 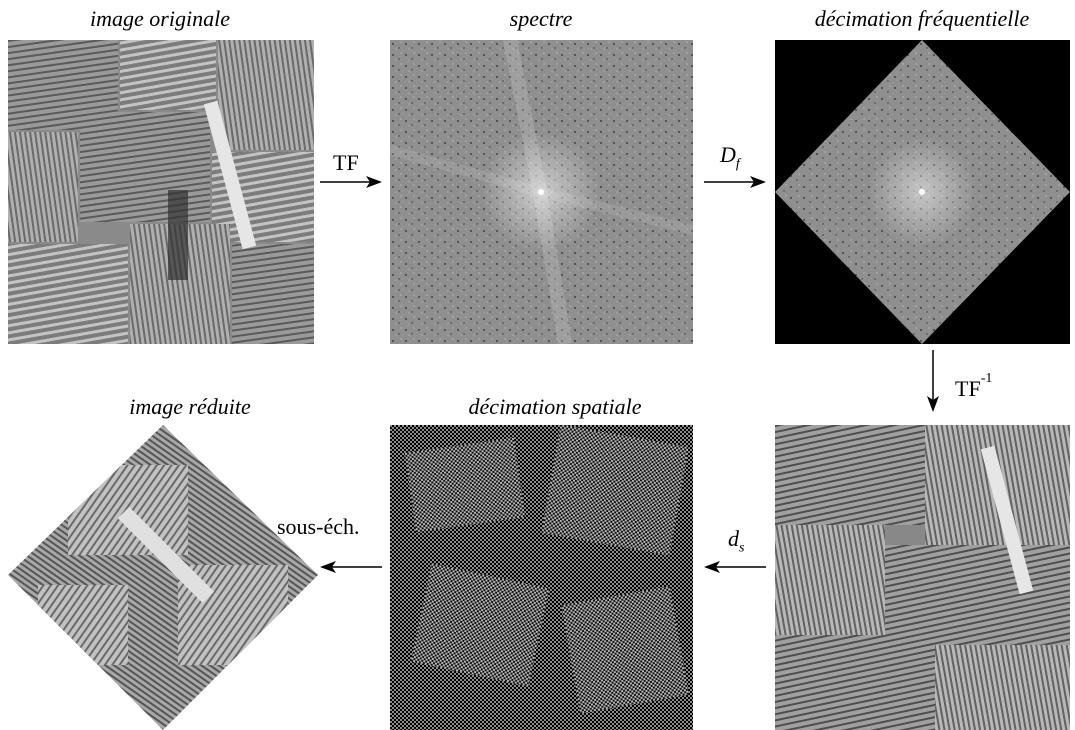 I want to click on operation-tf-inverse-text: TF, so click(x=968, y=388).